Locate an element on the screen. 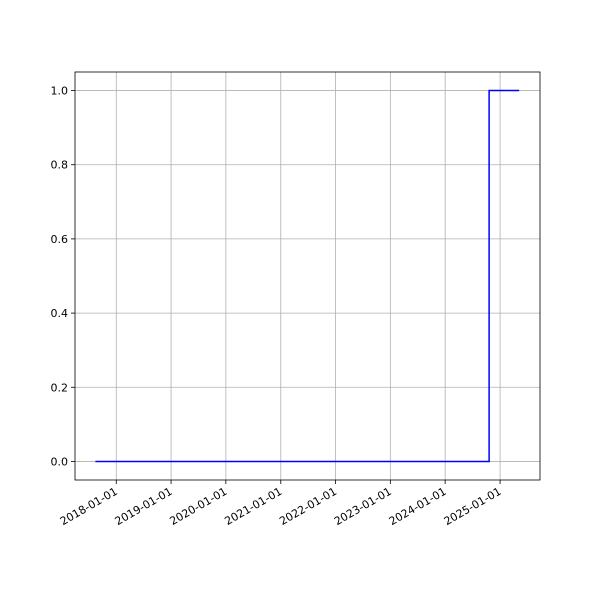  y-tick-label: 0.0 is located at coordinates (60, 461).